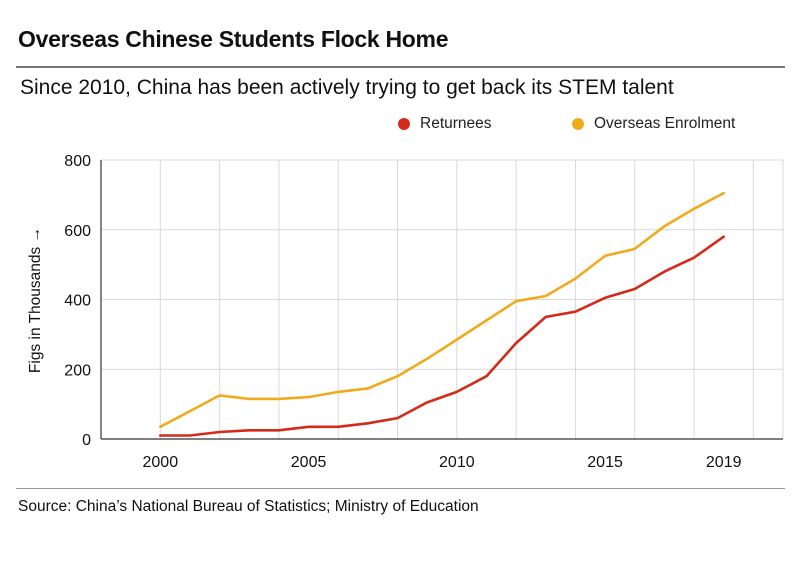 This screenshot has height=573, width=801. I want to click on title-divider, so click(400, 67).